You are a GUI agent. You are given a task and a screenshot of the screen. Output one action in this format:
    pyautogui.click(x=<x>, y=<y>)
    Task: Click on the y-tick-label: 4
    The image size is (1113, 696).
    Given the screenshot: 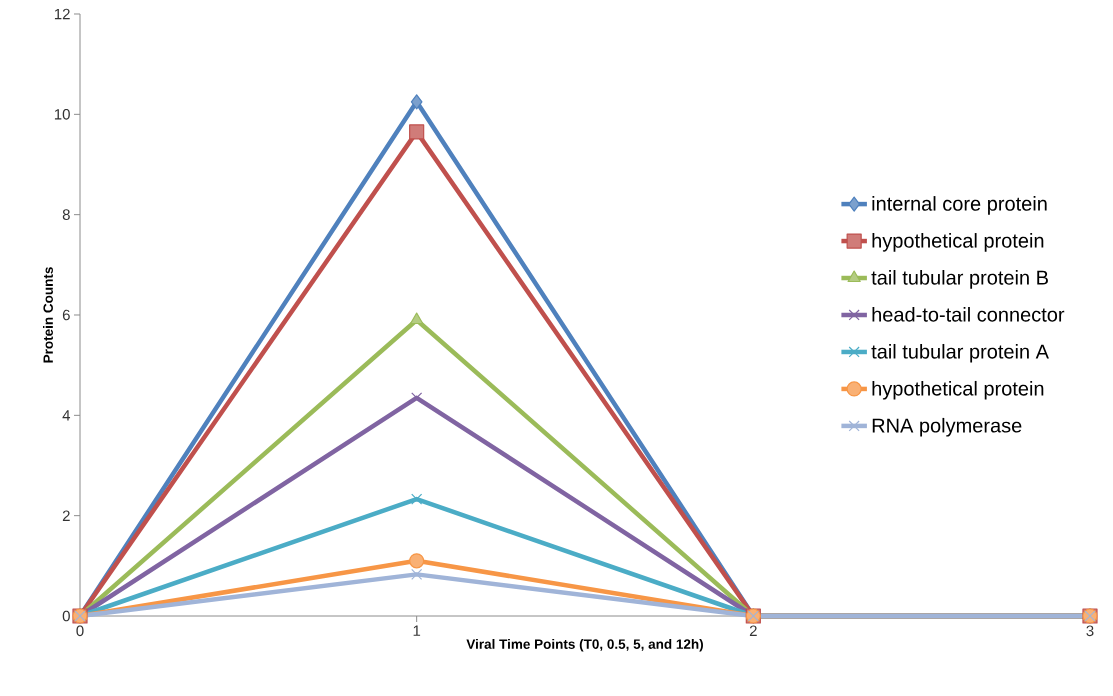 What is the action you would take?
    pyautogui.click(x=66, y=415)
    